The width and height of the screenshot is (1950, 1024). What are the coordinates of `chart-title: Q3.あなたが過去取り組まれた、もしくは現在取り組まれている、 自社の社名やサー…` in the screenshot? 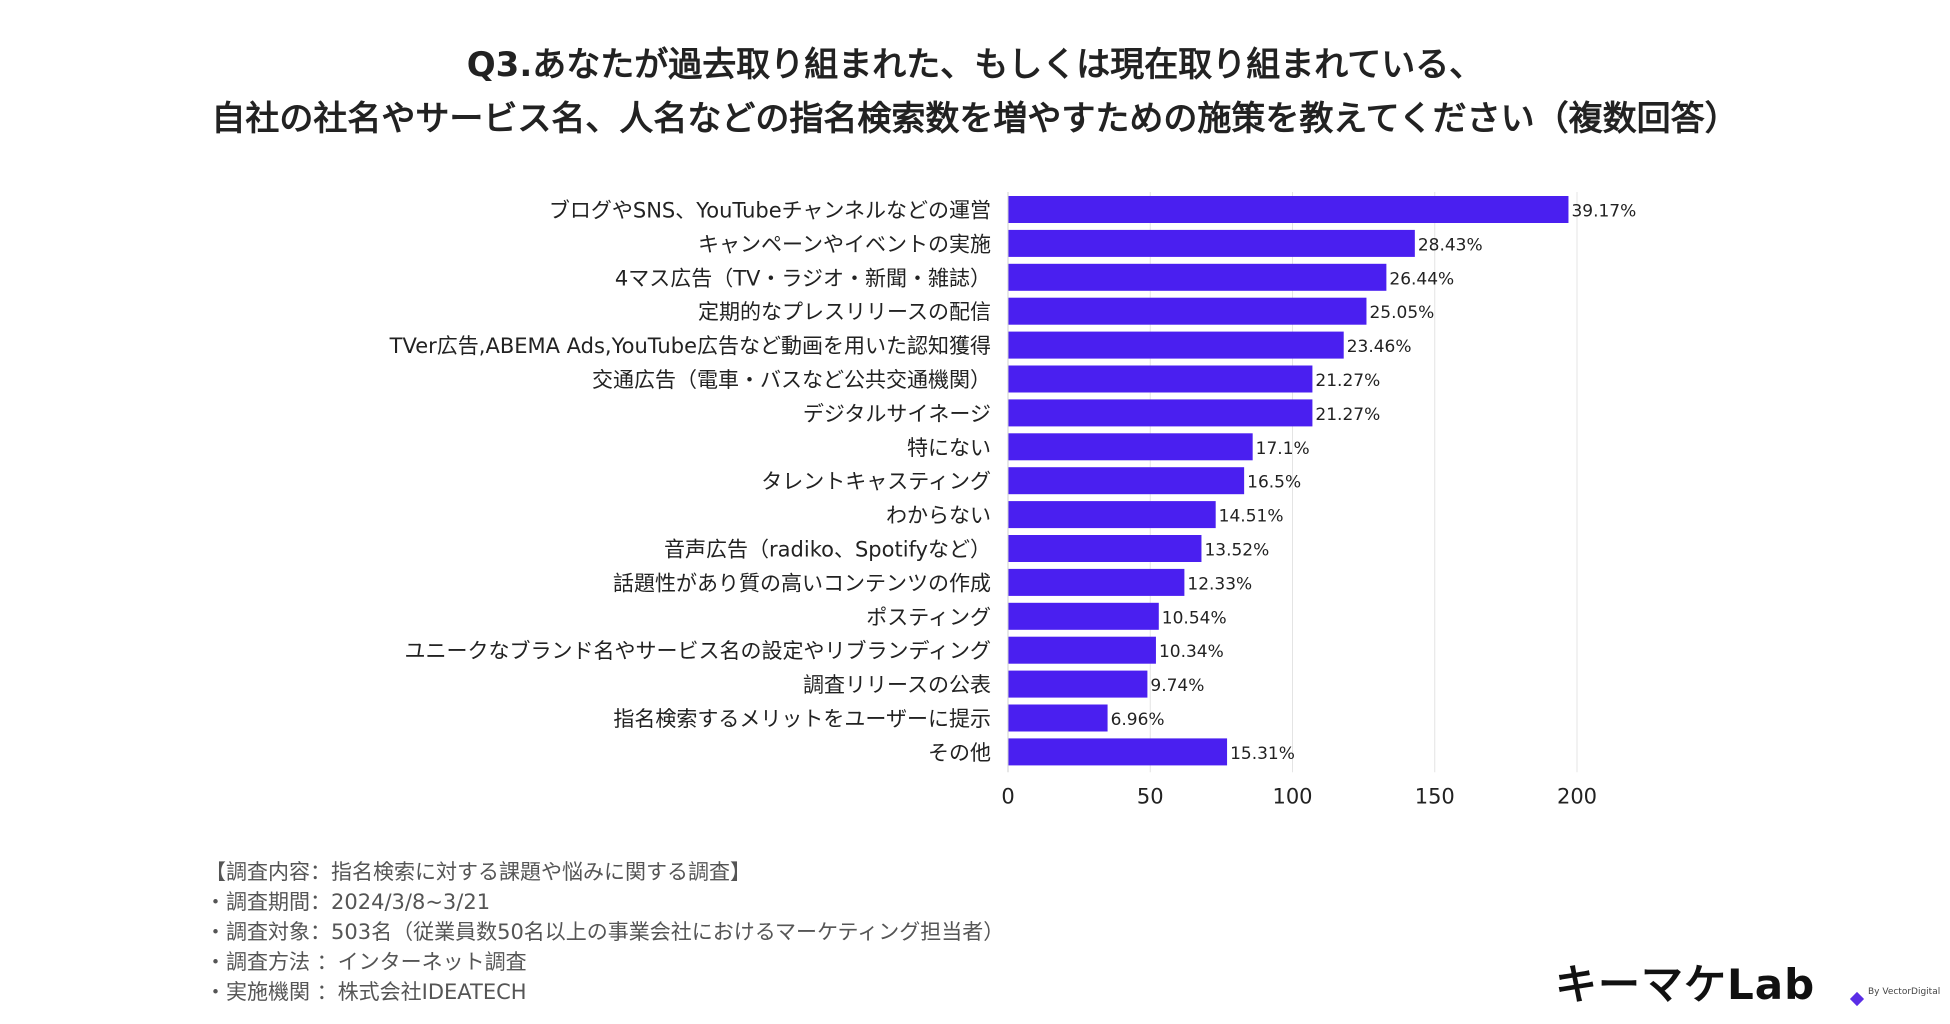 It's located at (975, 92).